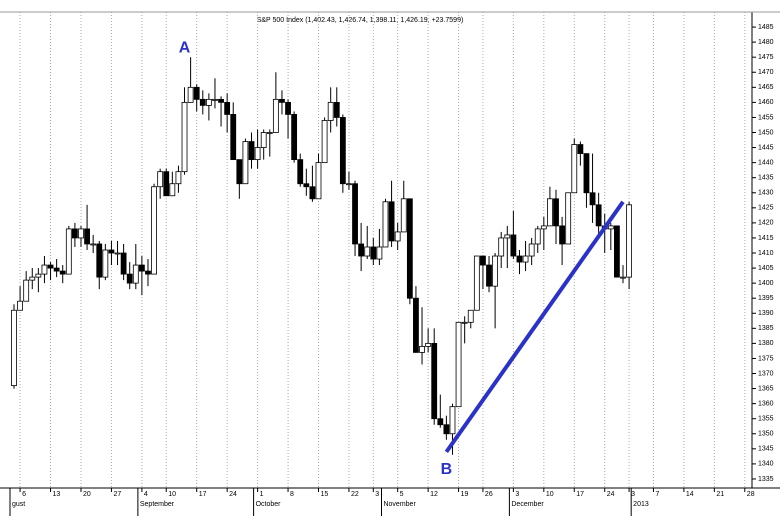  Describe the element at coordinates (766, 72) in the screenshot. I see `y-tick-label: 1470` at that location.